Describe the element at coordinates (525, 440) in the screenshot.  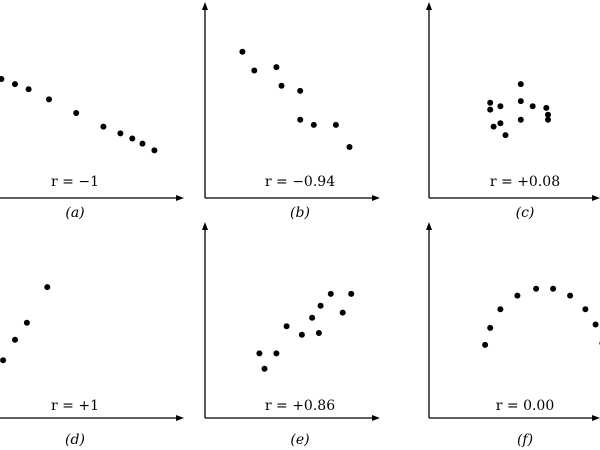
I see `panel-label: (f)` at that location.